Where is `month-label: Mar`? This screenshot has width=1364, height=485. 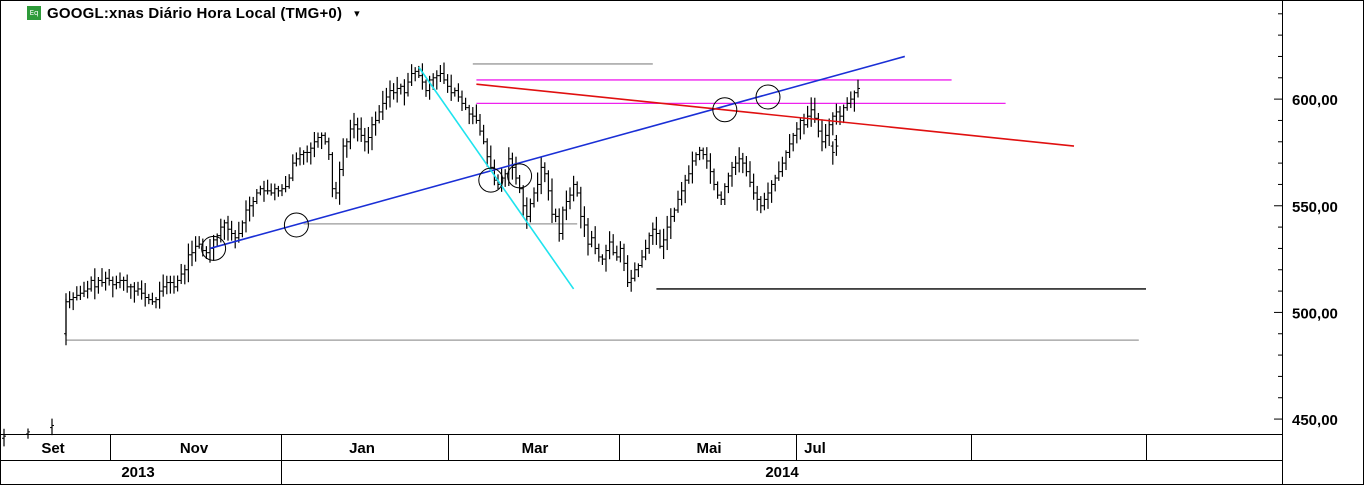 month-label: Mar is located at coordinates (535, 448).